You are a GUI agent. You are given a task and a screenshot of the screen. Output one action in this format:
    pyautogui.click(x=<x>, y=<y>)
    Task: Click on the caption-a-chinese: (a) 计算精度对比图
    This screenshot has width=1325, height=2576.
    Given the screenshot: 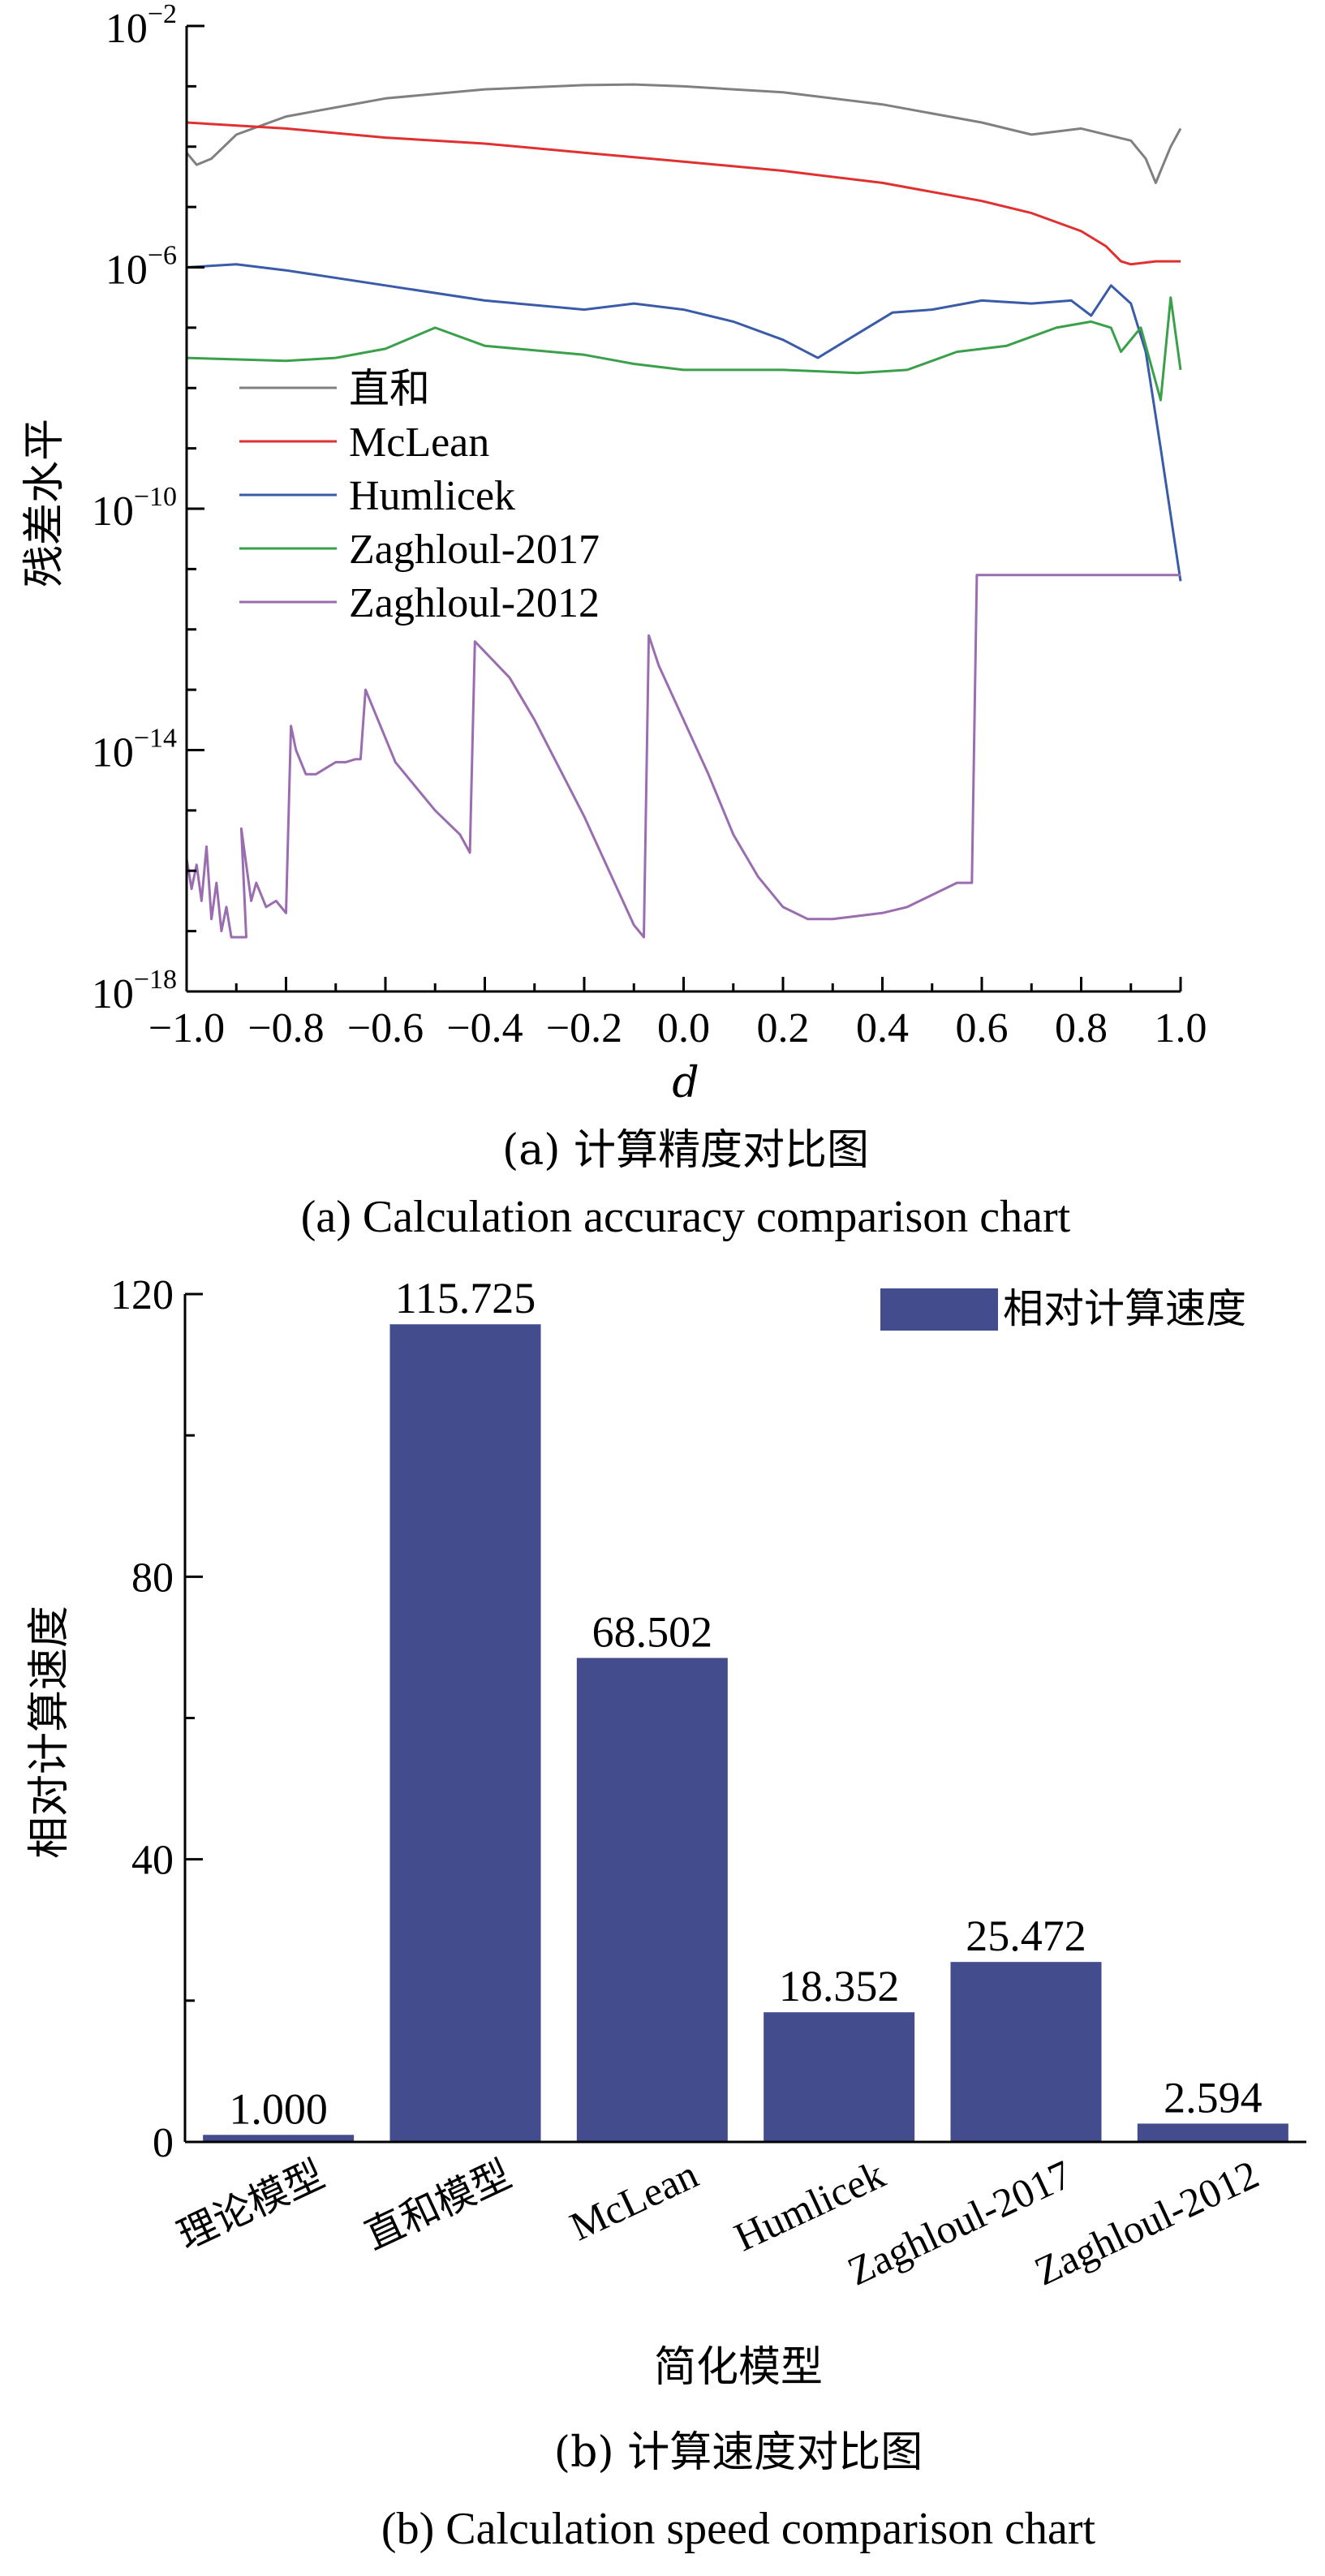 What is the action you would take?
    pyautogui.click(x=685, y=1150)
    